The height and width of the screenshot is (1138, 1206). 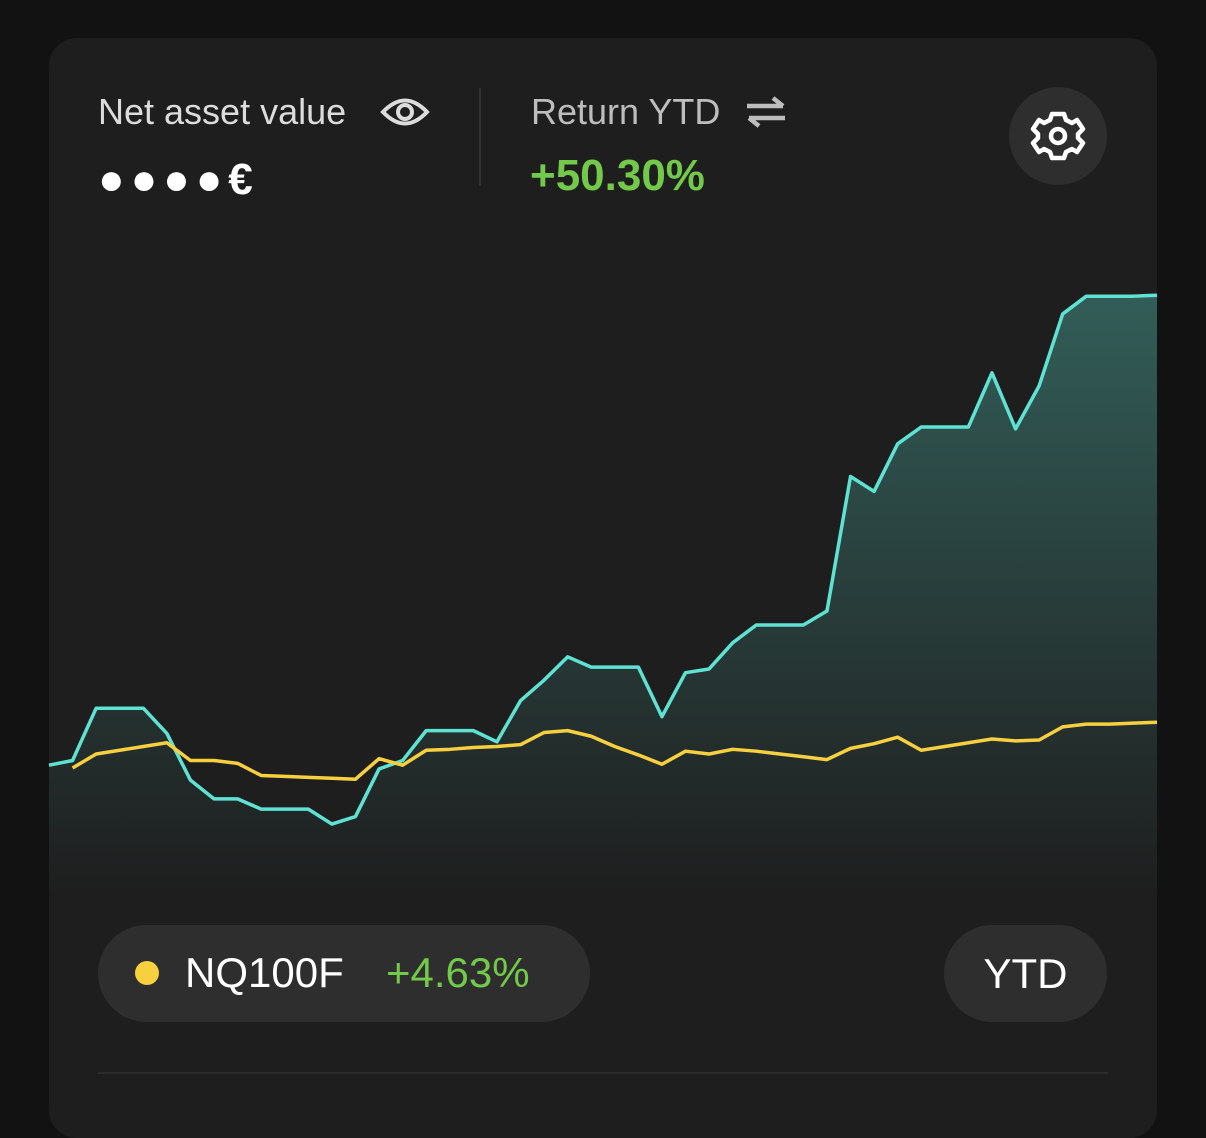 What do you see at coordinates (1025, 973) in the screenshot?
I see `period-button: YTD` at bounding box center [1025, 973].